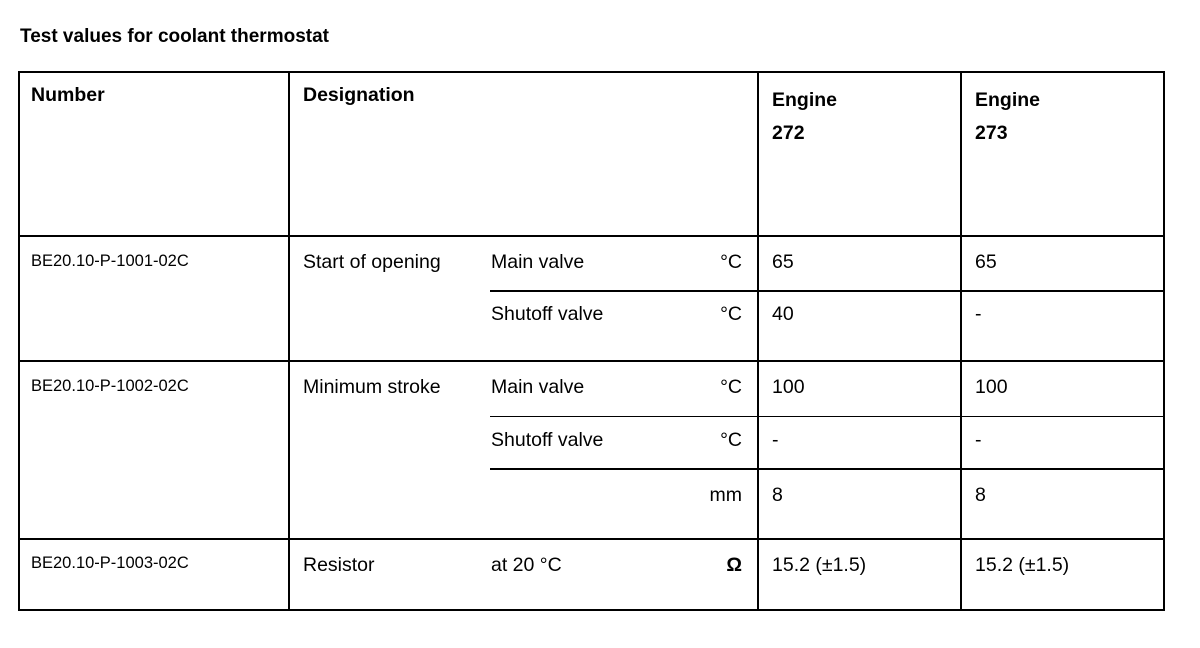 This screenshot has height=648, width=1200. I want to click on ohm-unit: Ω, so click(734, 565).